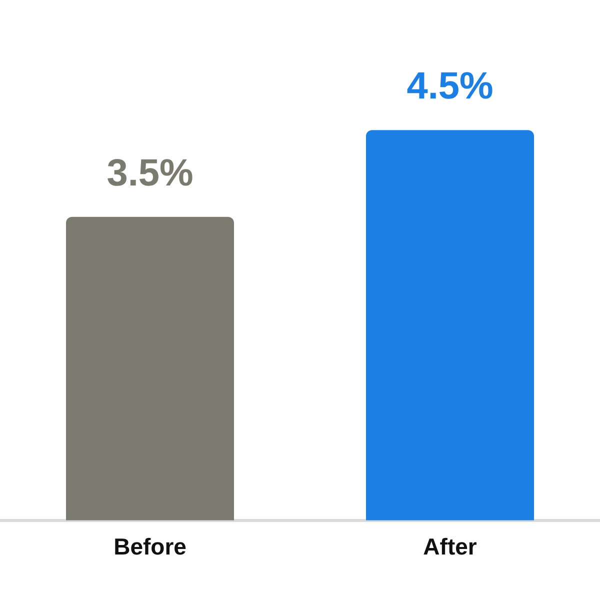 The width and height of the screenshot is (600, 600). Describe the element at coordinates (450, 547) in the screenshot. I see `x-tick-label: After` at that location.